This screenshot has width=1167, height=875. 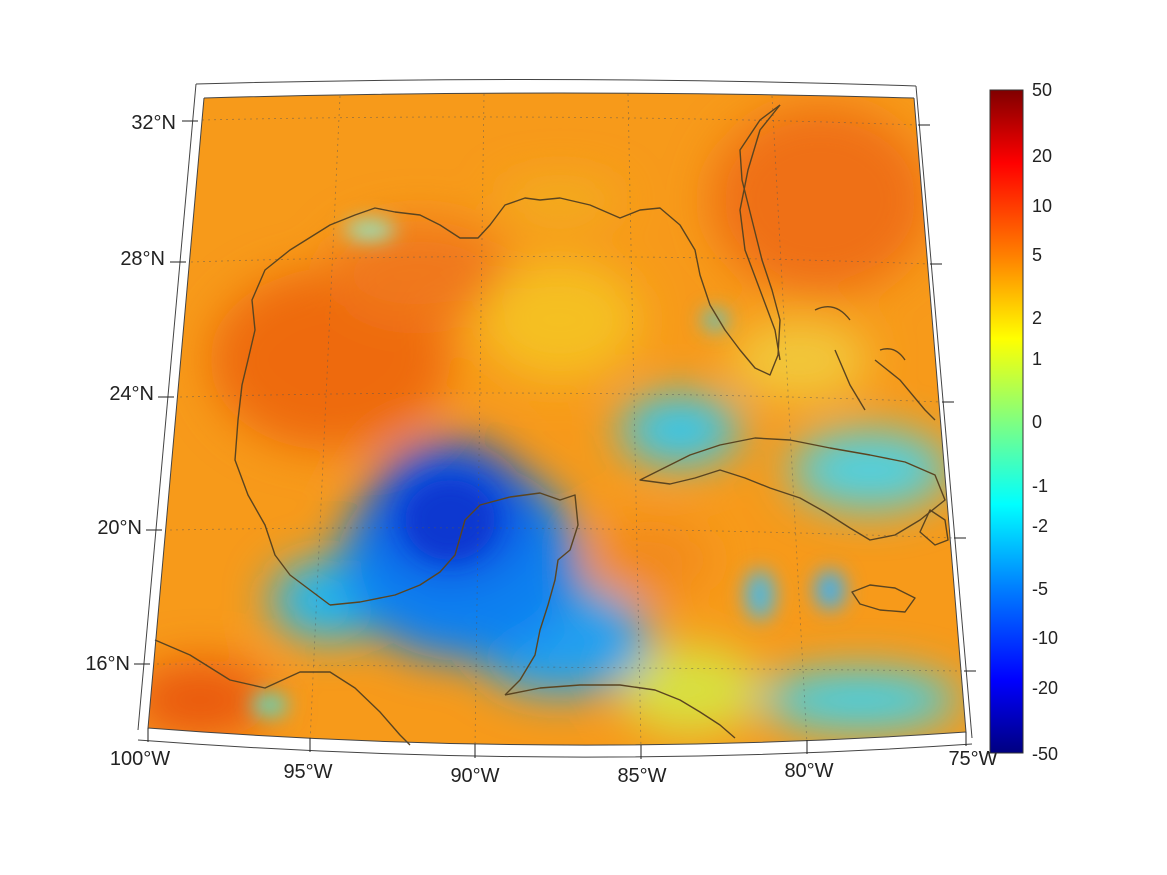 I want to click on lat-label-20: 20°N, so click(x=119, y=528).